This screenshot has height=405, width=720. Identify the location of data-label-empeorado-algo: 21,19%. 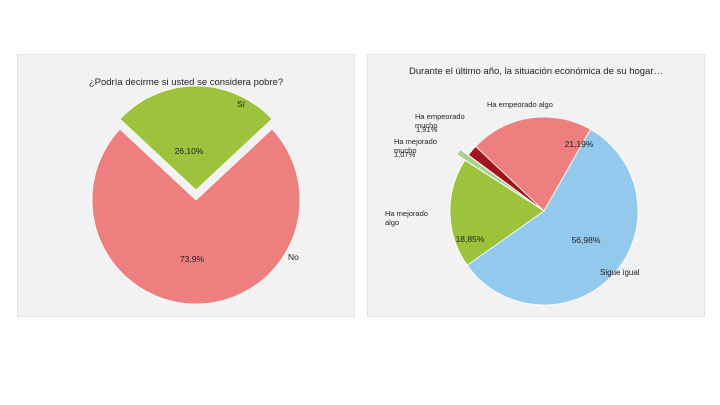
(579, 144).